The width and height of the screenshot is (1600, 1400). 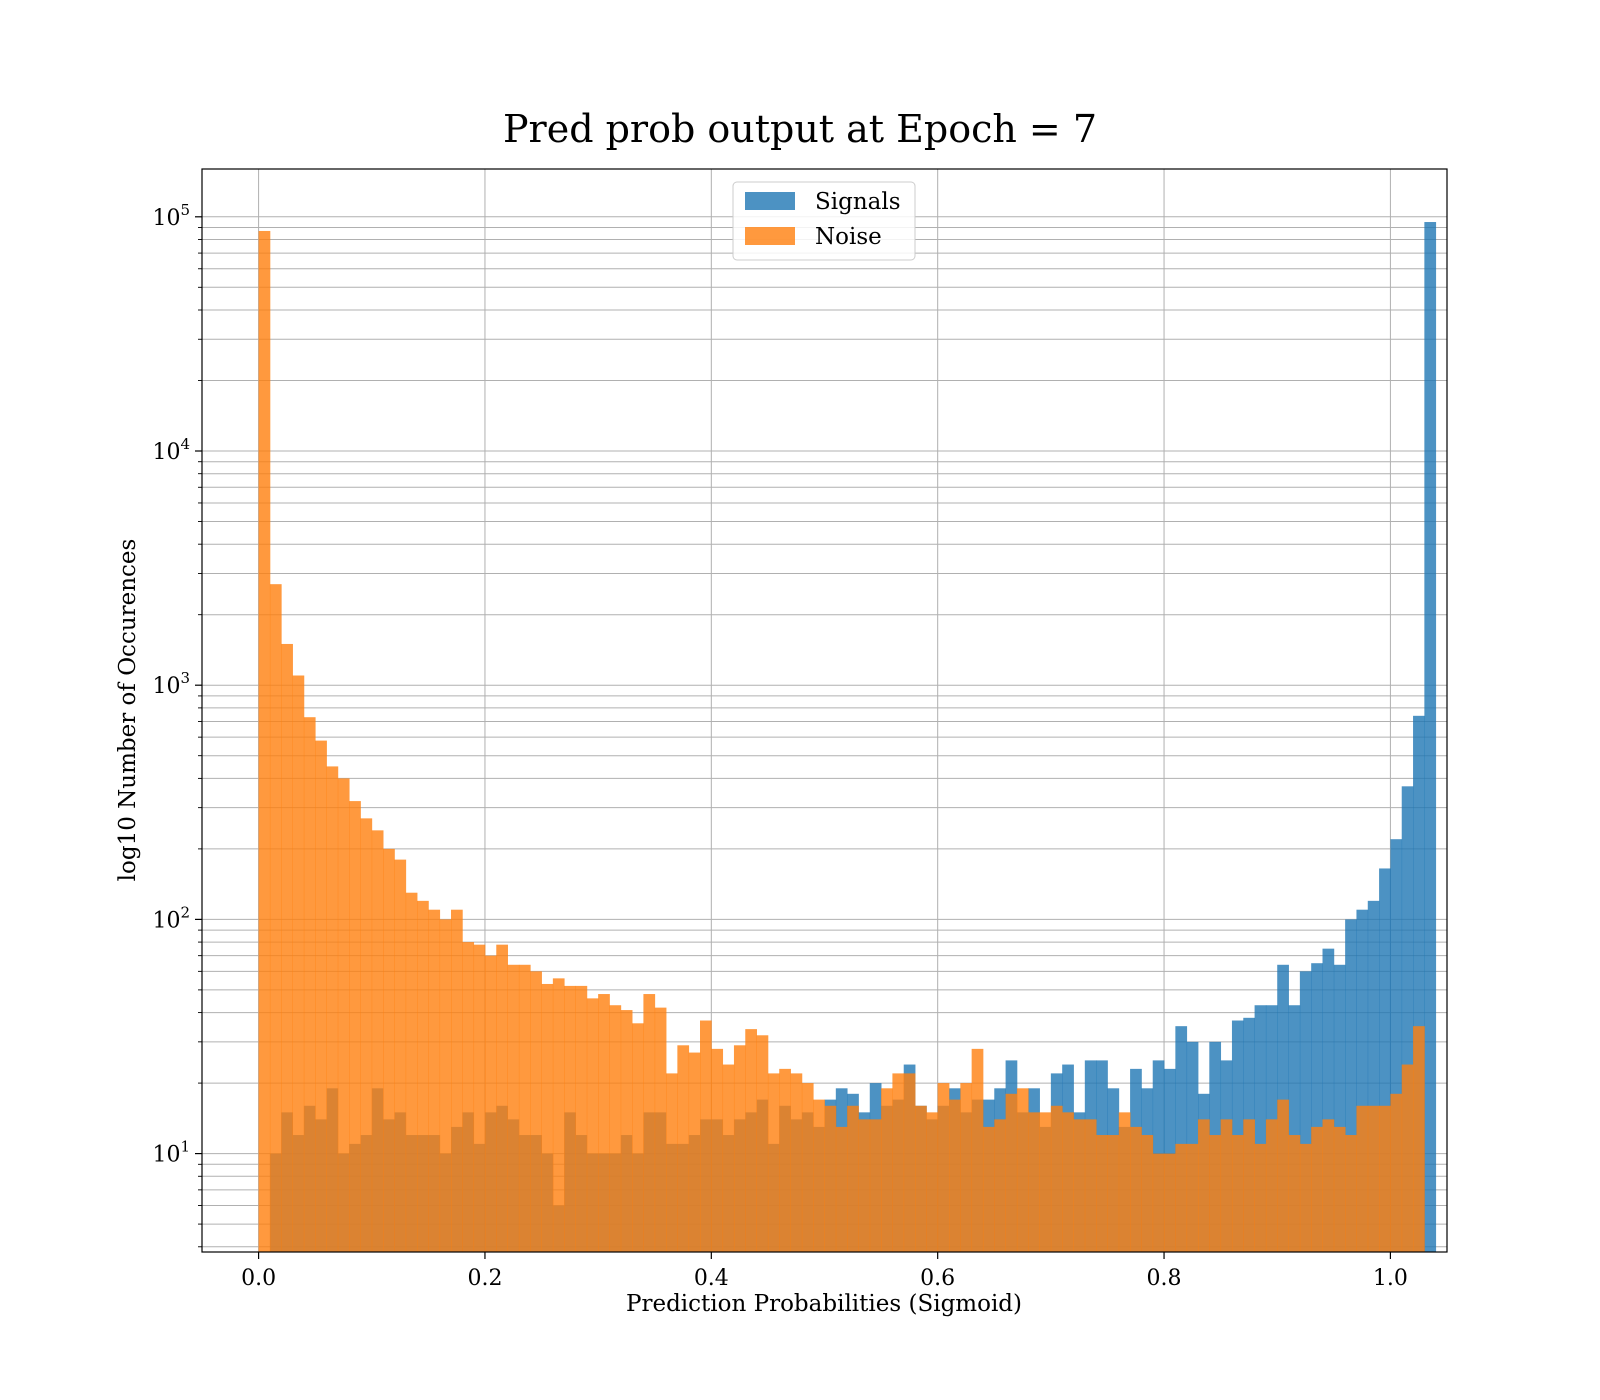 What do you see at coordinates (858, 202) in the screenshot?
I see `signals-legend-label: Signals` at bounding box center [858, 202].